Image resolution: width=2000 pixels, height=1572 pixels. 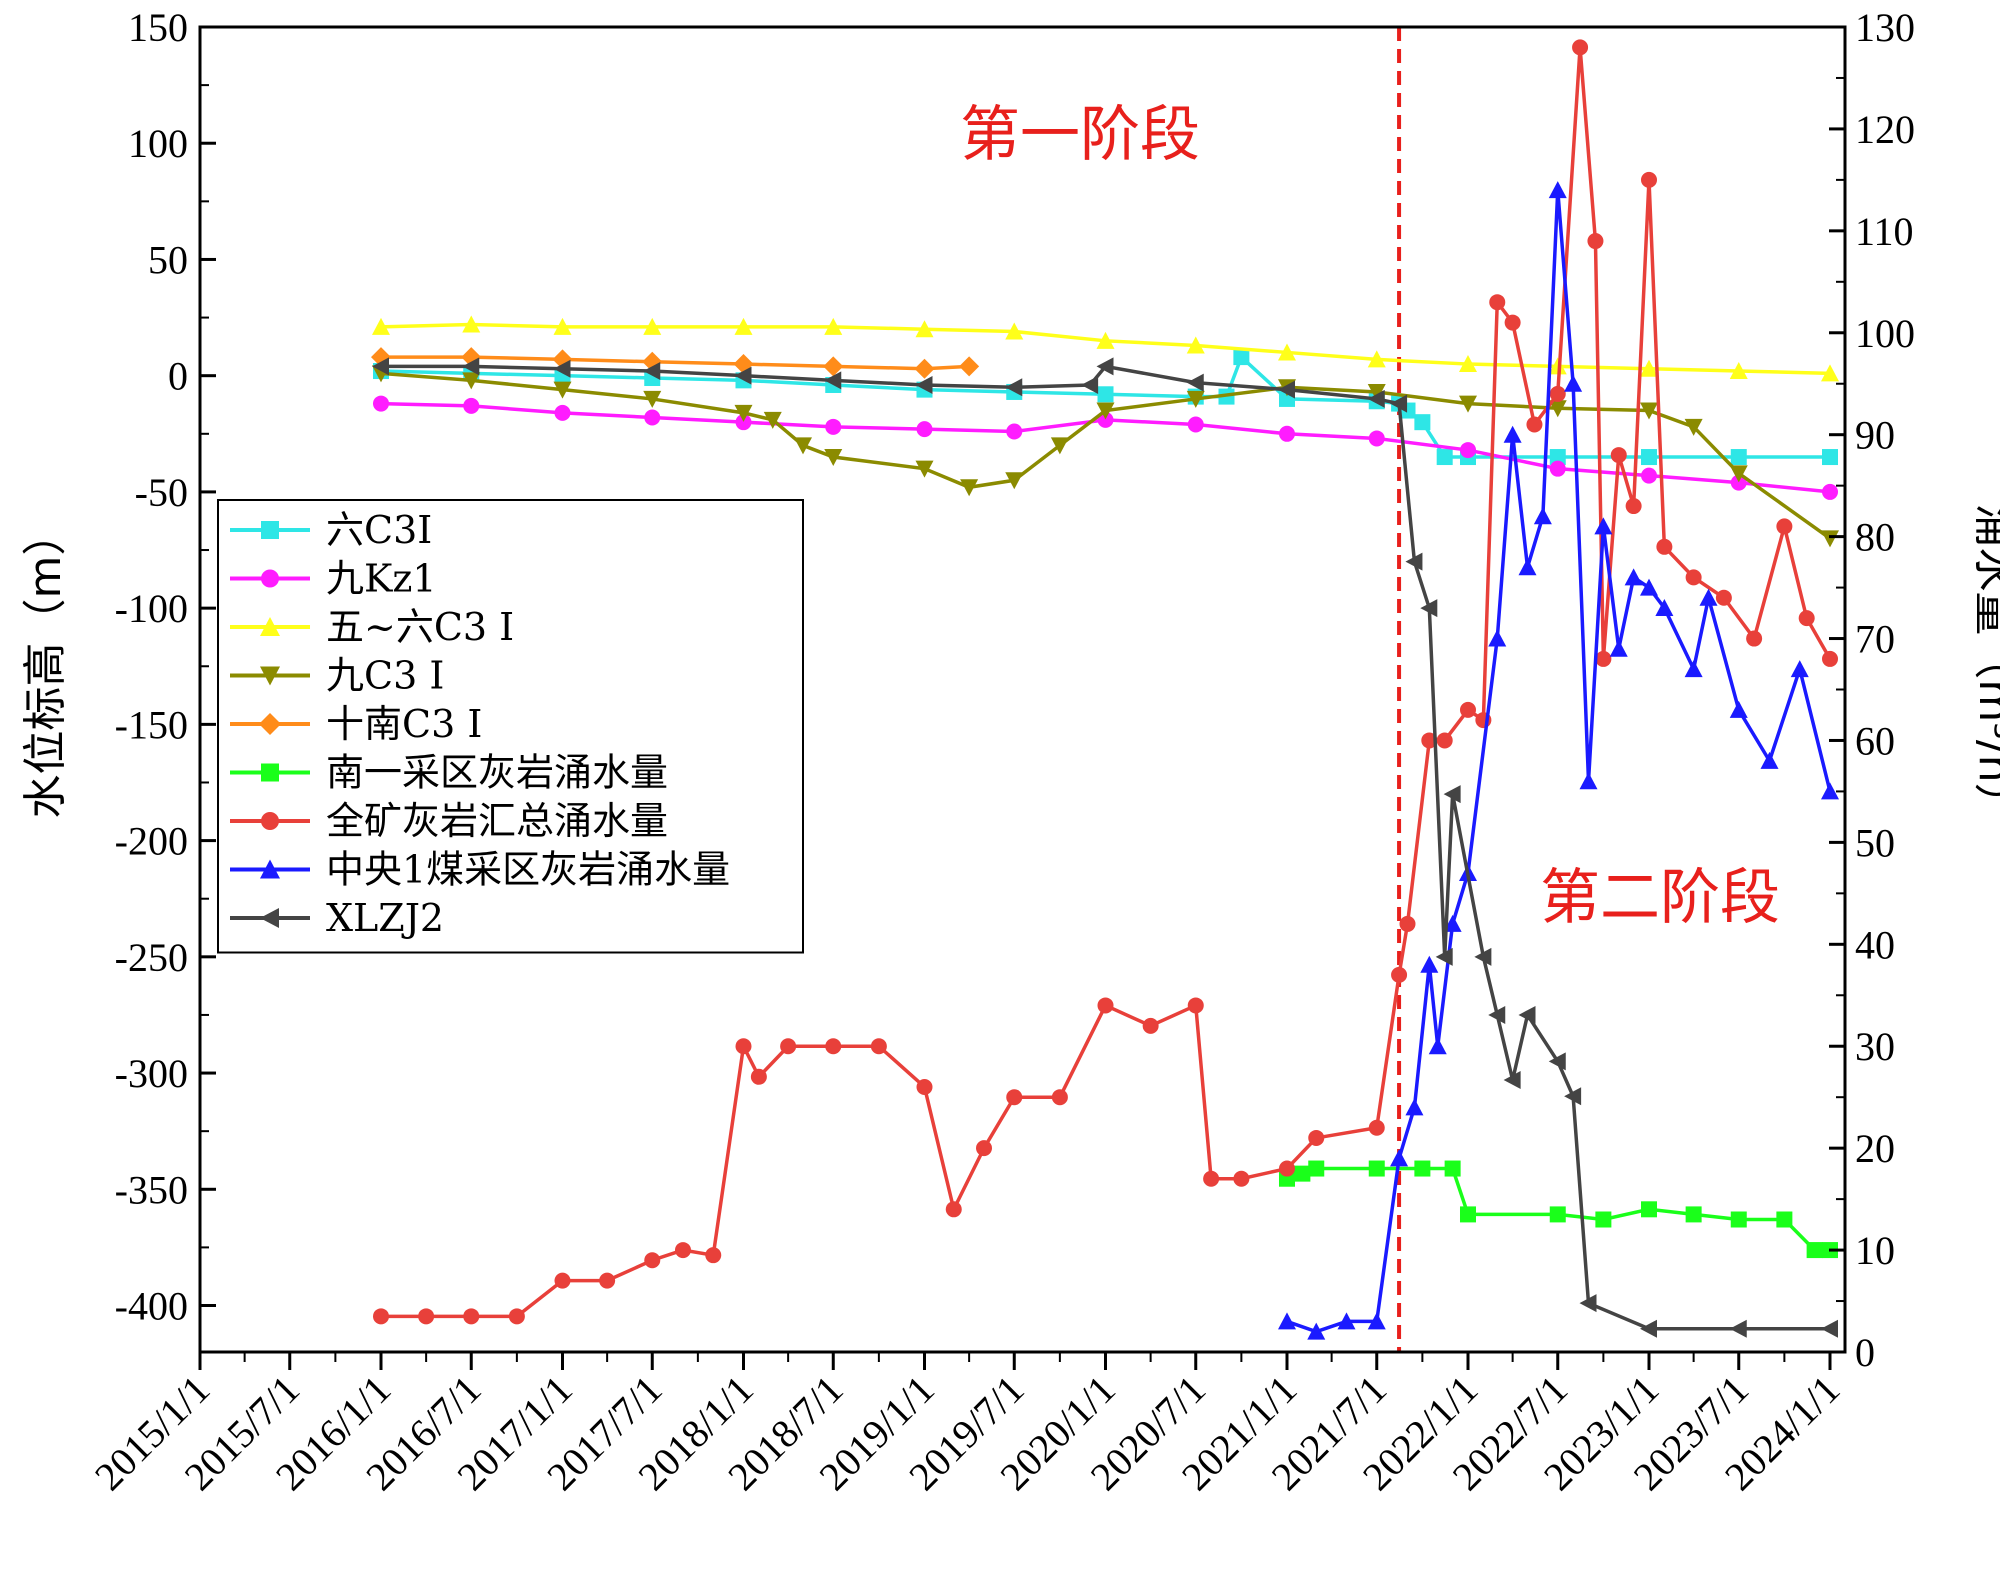 What do you see at coordinates (151, 724) in the screenshot?
I see `y-left-tick-label: -150` at bounding box center [151, 724].